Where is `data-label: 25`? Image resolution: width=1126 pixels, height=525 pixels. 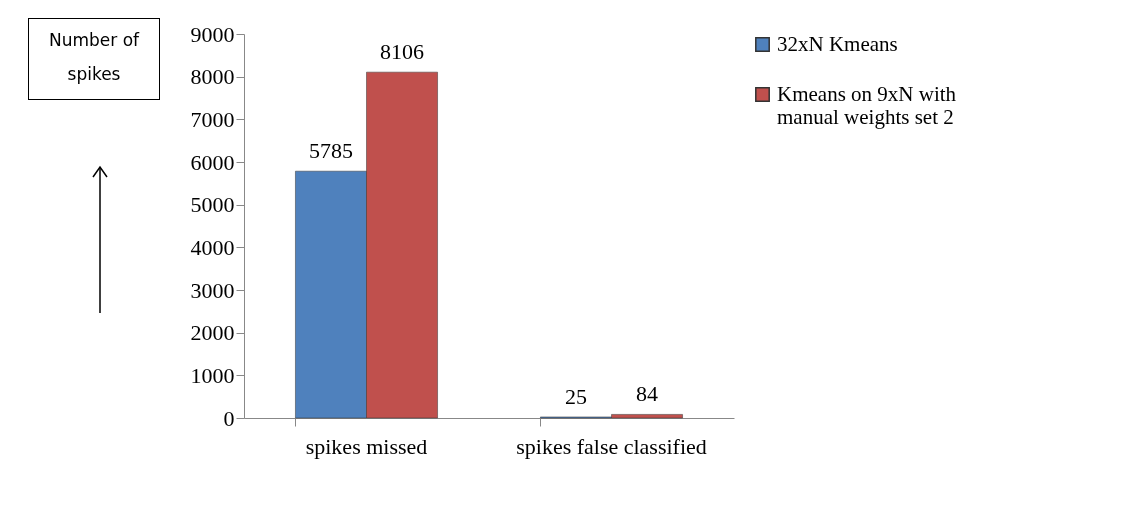
data-label: 25 is located at coordinates (575, 396).